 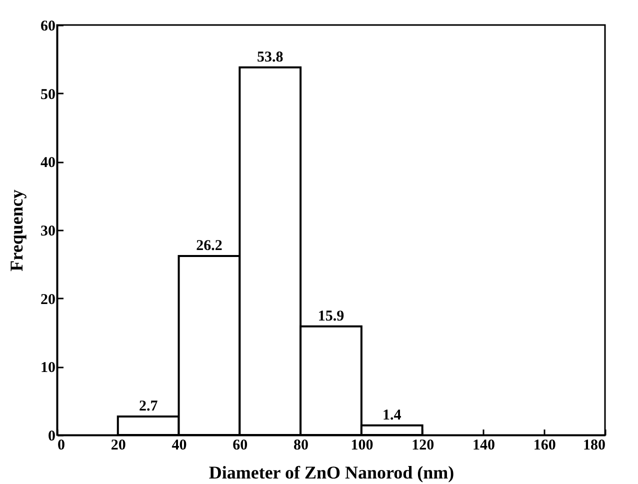 I want to click on data-label: 1.4, so click(x=392, y=415).